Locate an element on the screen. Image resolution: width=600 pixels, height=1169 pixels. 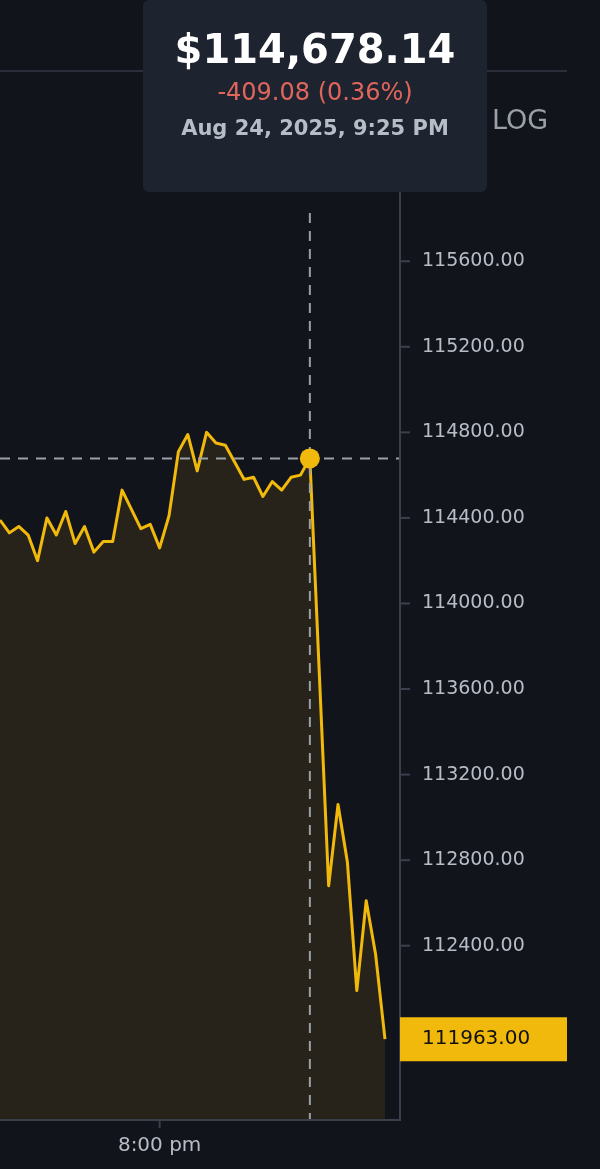
y-tick-label: 114400.00 is located at coordinates (473, 515).